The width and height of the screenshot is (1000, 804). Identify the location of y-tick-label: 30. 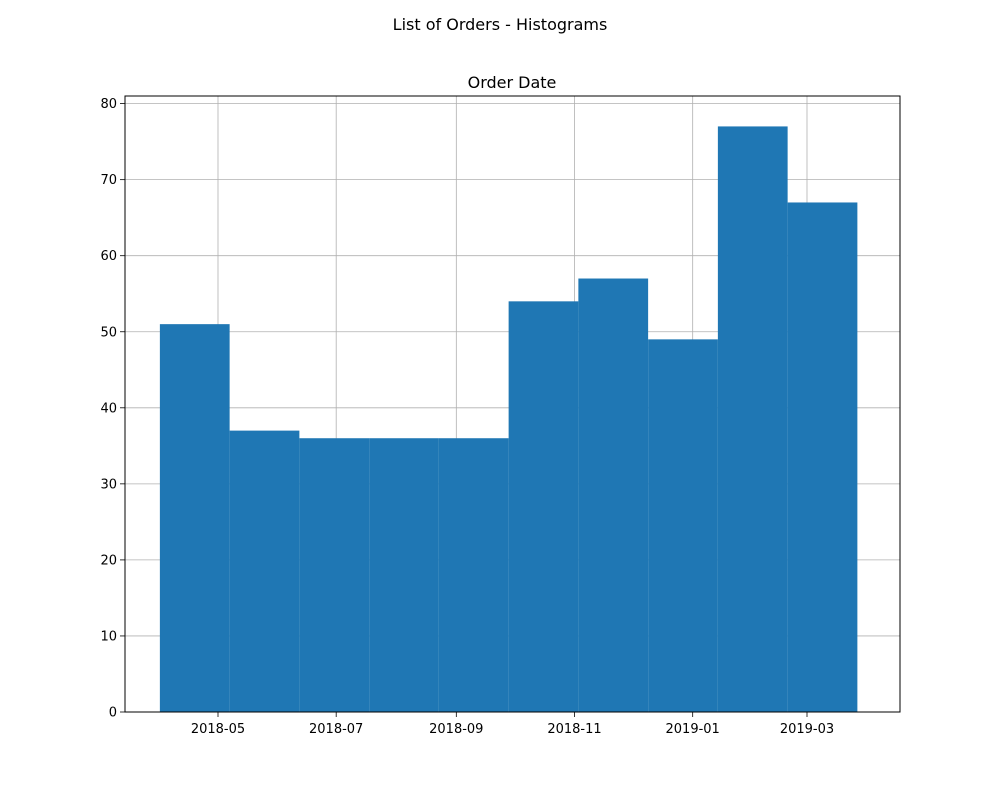
(108, 484).